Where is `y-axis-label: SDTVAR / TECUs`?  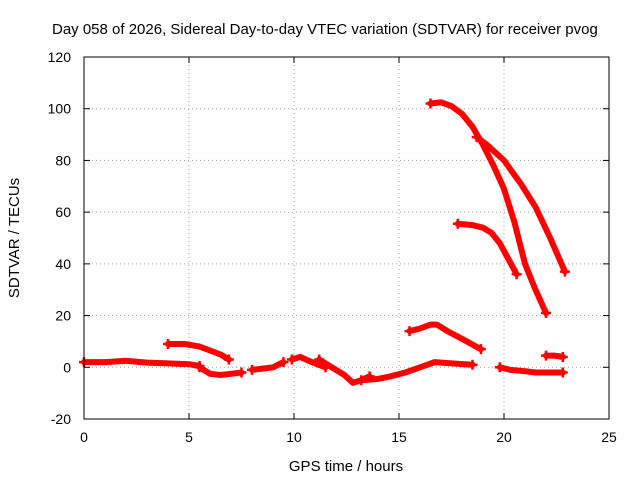 y-axis-label: SDTVAR / TECUs is located at coordinates (14, 238).